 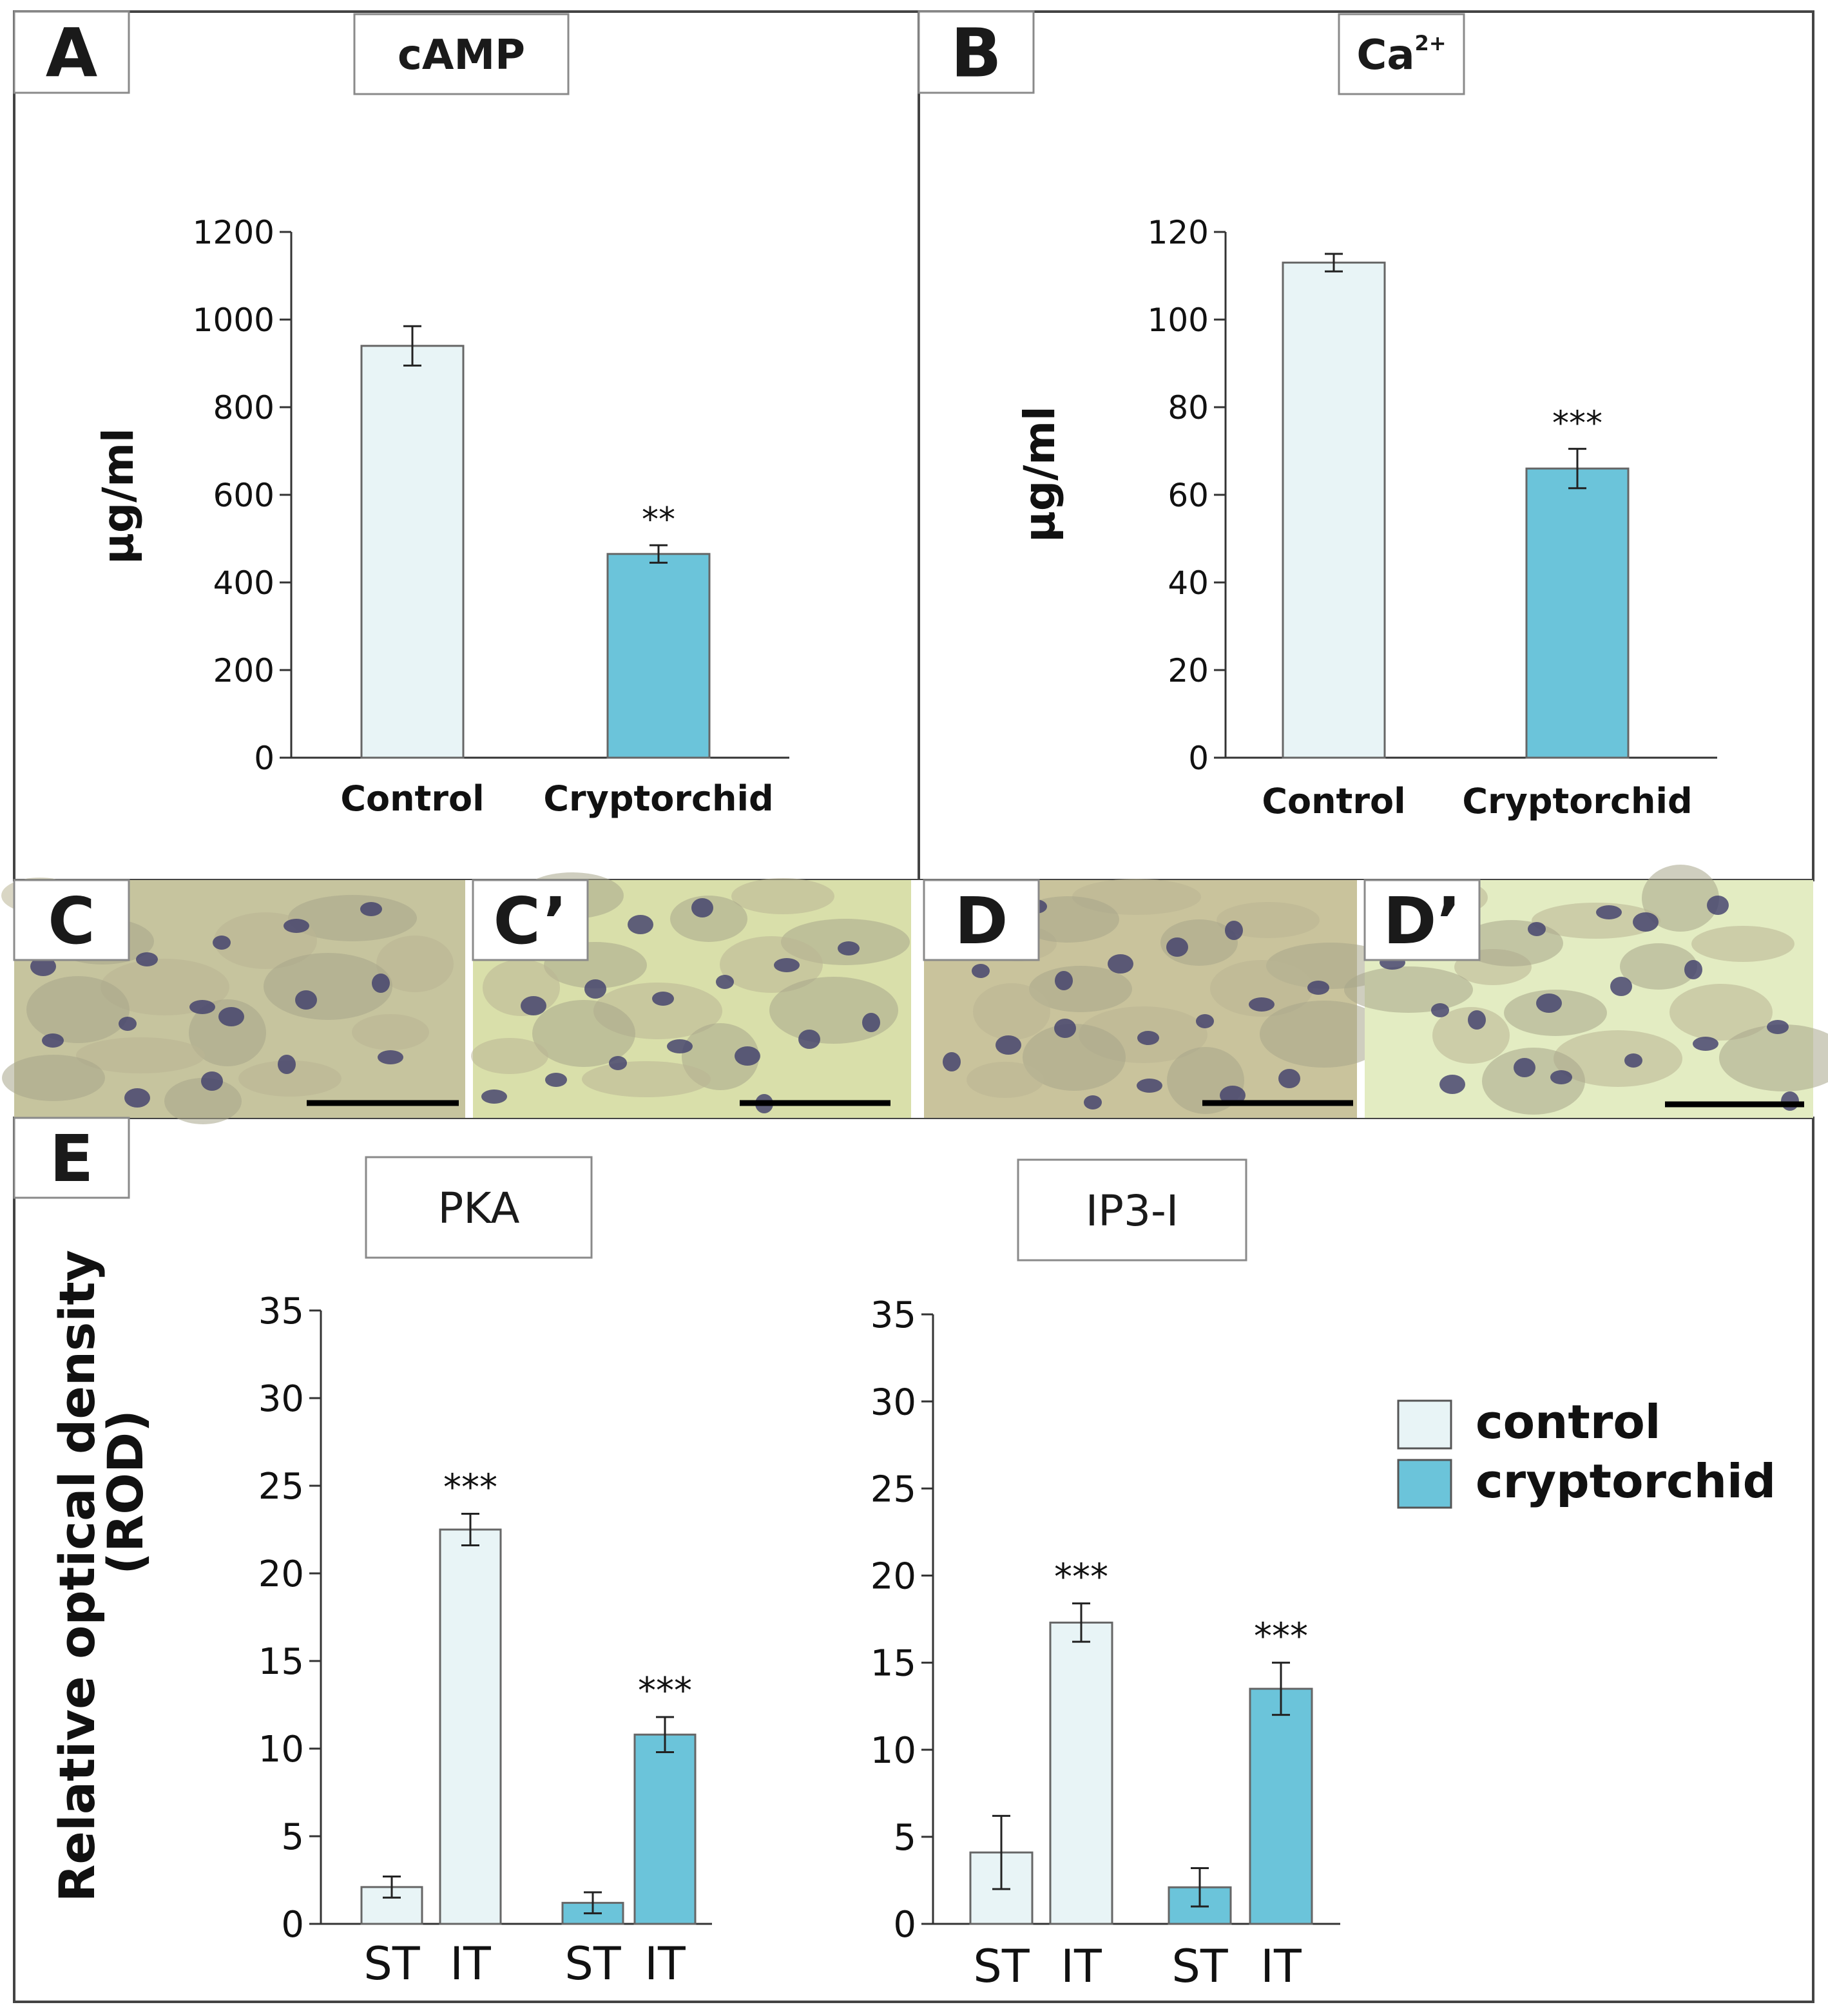 I want to click on micrograph-label-1-text: C, so click(x=71, y=921).